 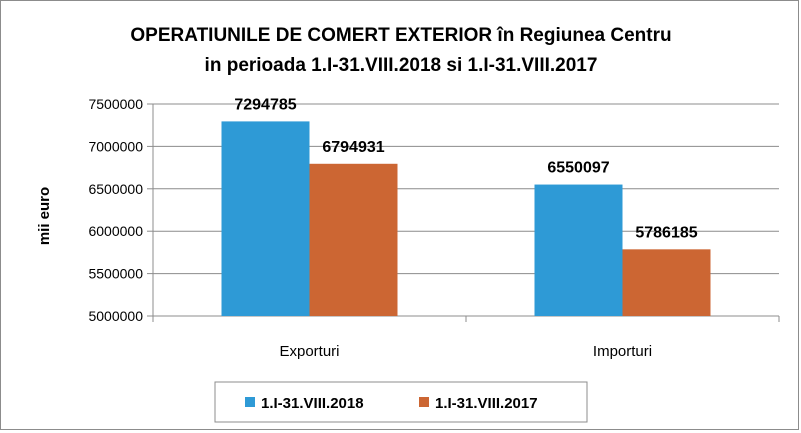 What do you see at coordinates (115, 146) in the screenshot?
I see `y-tick-label: 7000000` at bounding box center [115, 146].